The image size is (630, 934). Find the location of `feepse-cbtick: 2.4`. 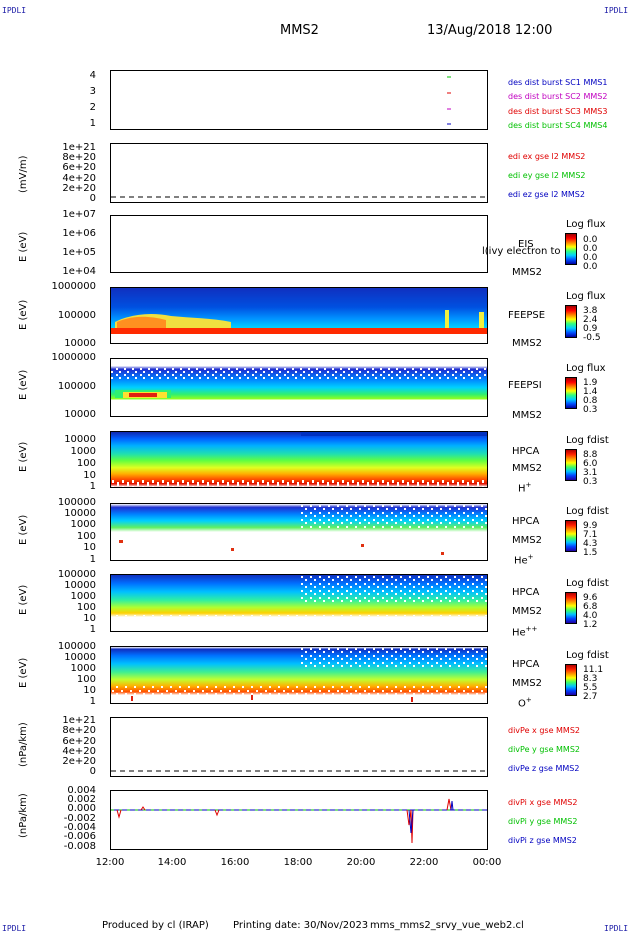

feepse-cbtick: 2.4 is located at coordinates (590, 320).